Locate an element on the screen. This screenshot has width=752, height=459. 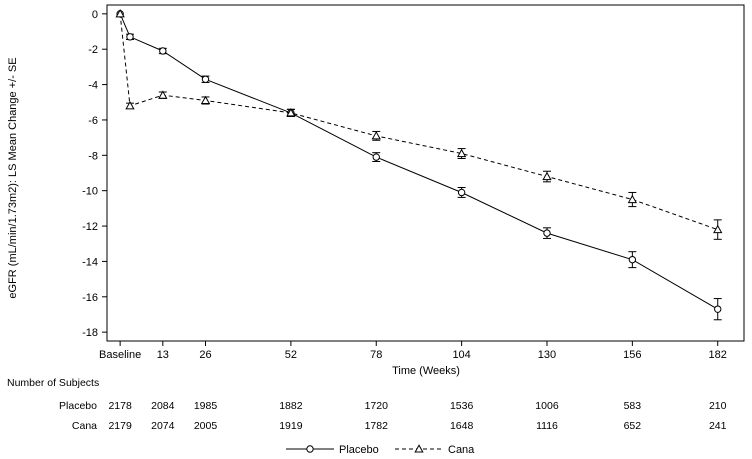
subjects-row-label: Cana is located at coordinates (84, 426).